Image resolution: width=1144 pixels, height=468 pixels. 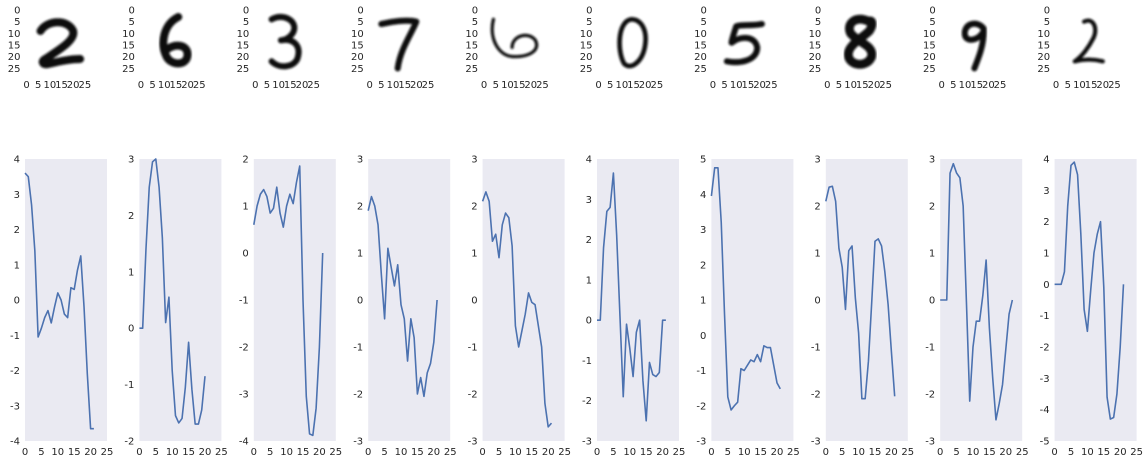 What do you see at coordinates (17, 230) in the screenshot?
I see `y-tick-label: 2` at bounding box center [17, 230].